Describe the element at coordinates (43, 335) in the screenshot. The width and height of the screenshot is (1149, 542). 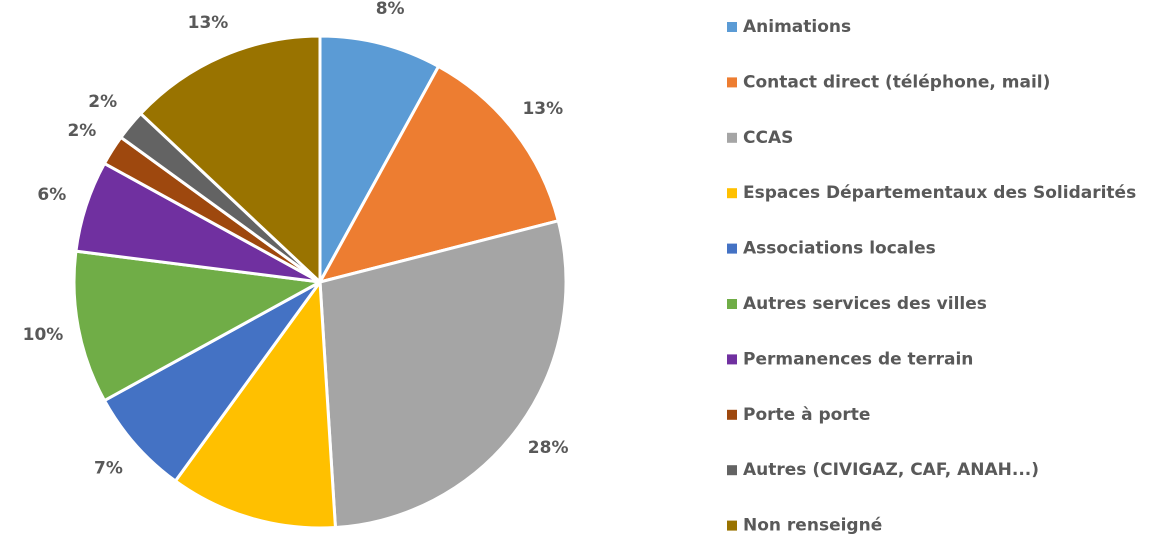
I see `slice-label: 10%` at that location.